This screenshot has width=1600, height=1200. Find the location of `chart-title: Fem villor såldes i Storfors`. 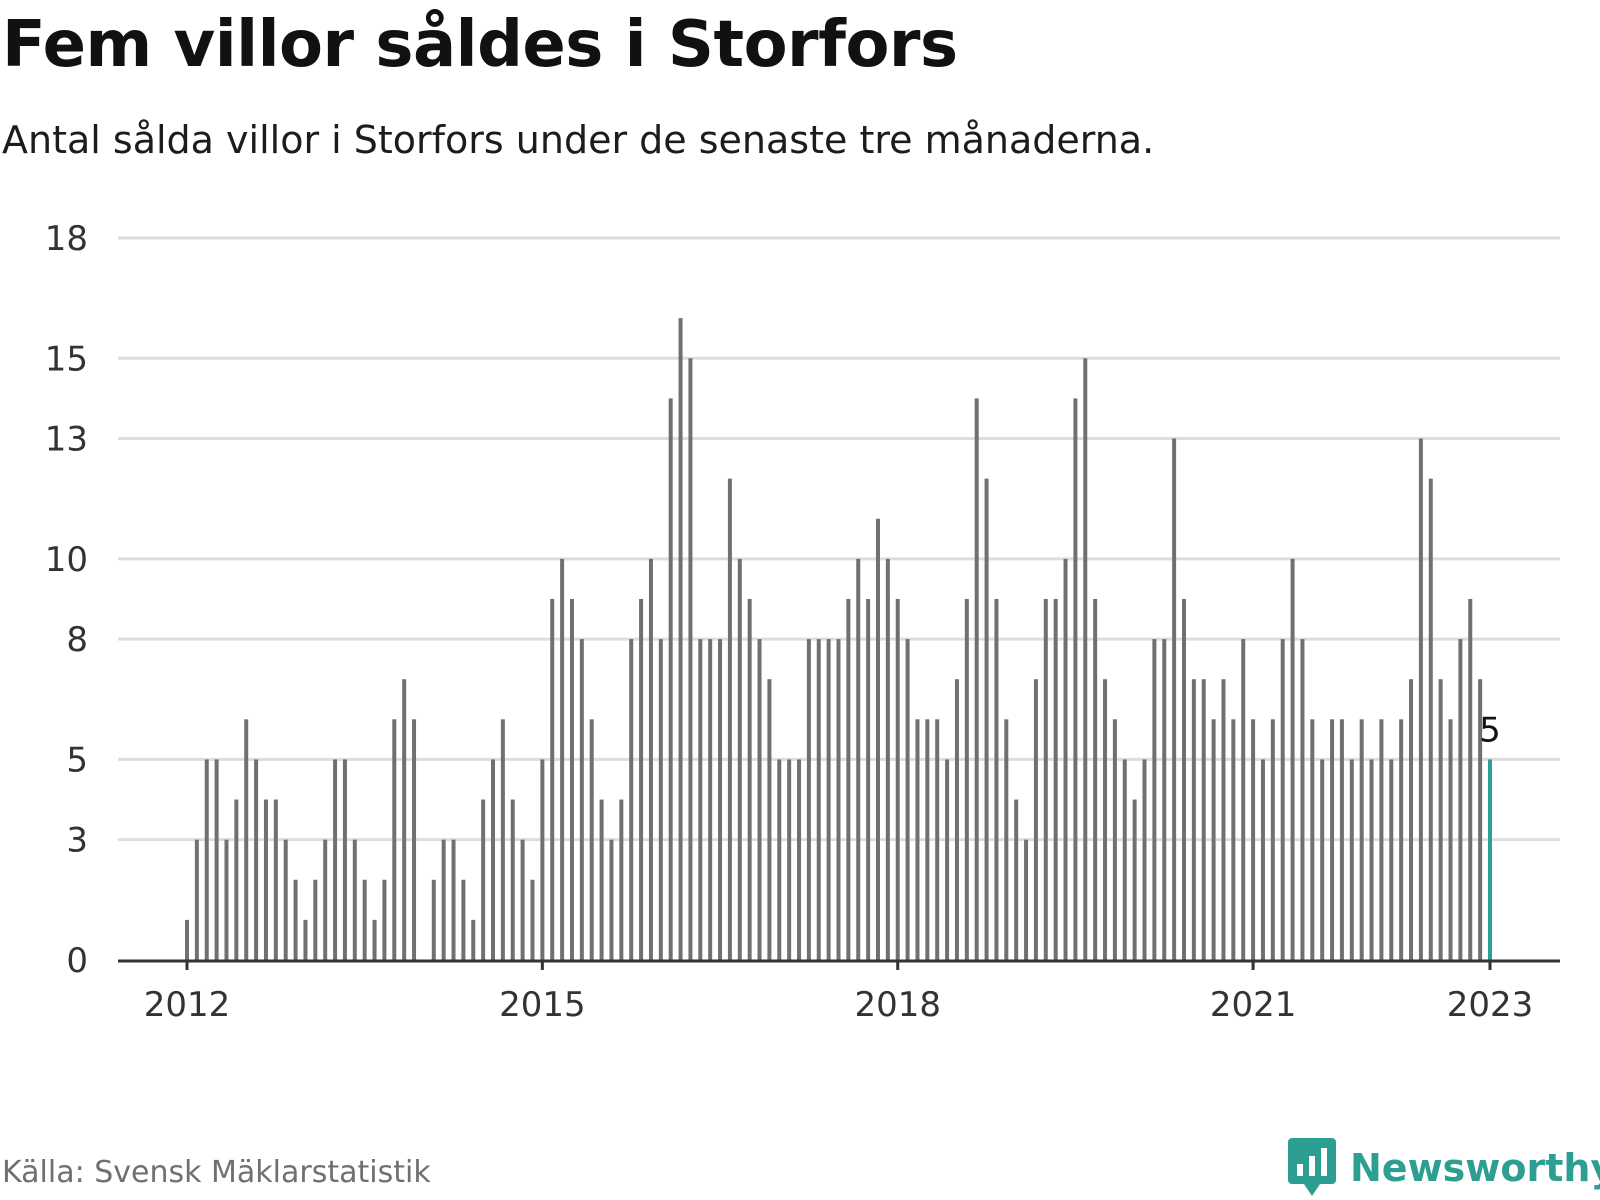

chart-title: Fem villor såldes i Storfors is located at coordinates (480, 45).